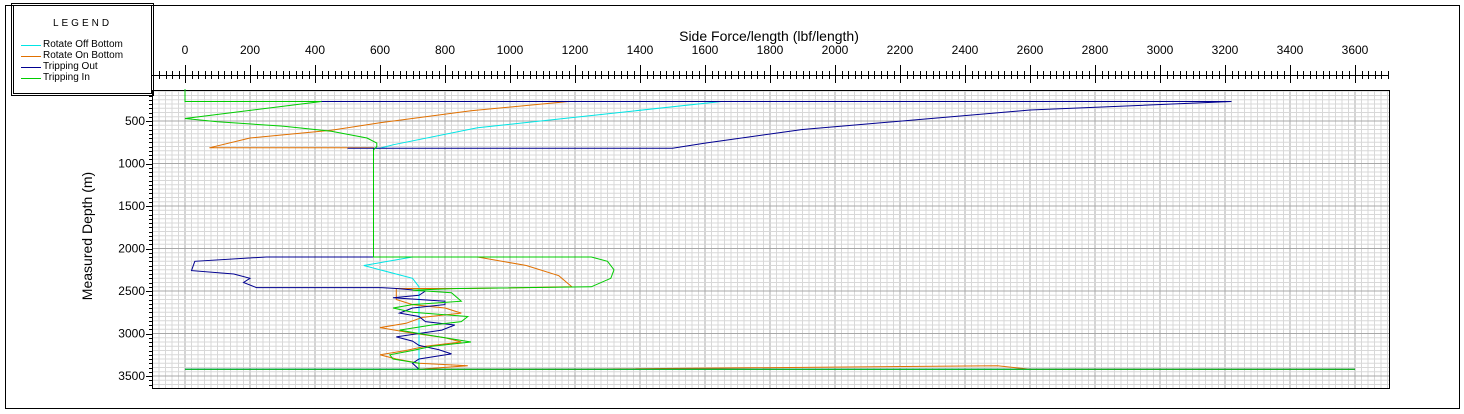 This screenshot has width=1464, height=414. What do you see at coordinates (83, 44) in the screenshot?
I see `legend-label: Rotate Off Bottom` at bounding box center [83, 44].